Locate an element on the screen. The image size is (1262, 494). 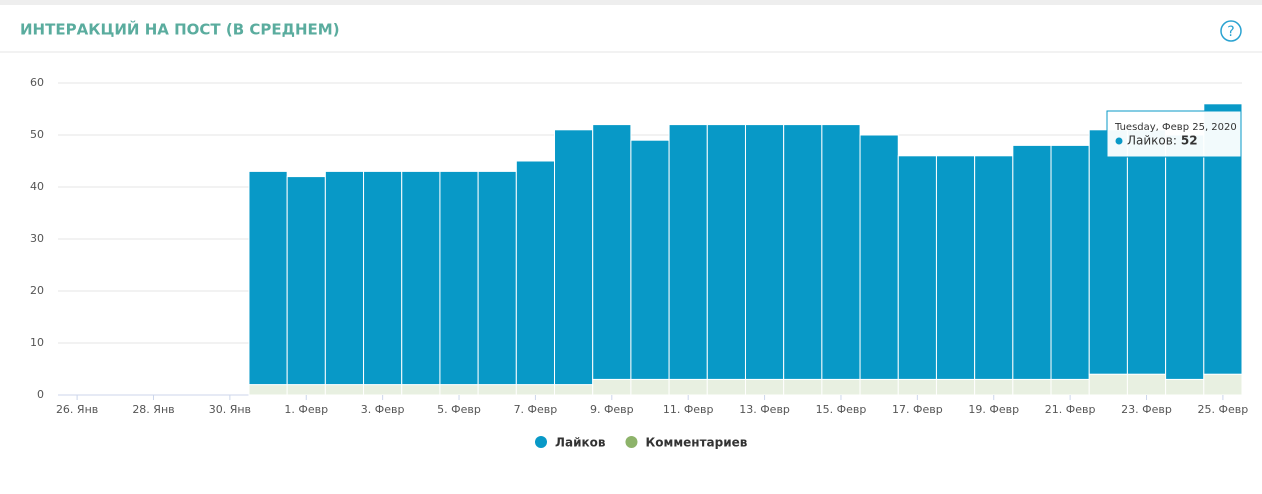
x-tick-label: 1. Февр is located at coordinates (306, 409).